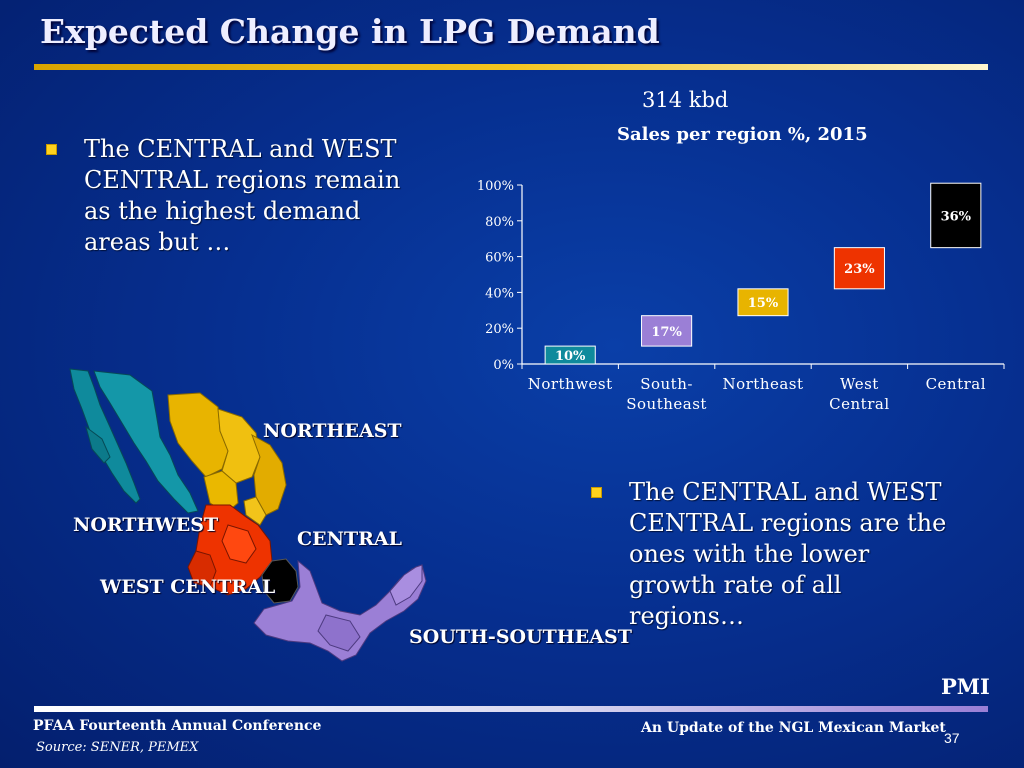 The image size is (1024, 768). I want to click on footer-source: Source: SENER, PEMEX, so click(117, 747).